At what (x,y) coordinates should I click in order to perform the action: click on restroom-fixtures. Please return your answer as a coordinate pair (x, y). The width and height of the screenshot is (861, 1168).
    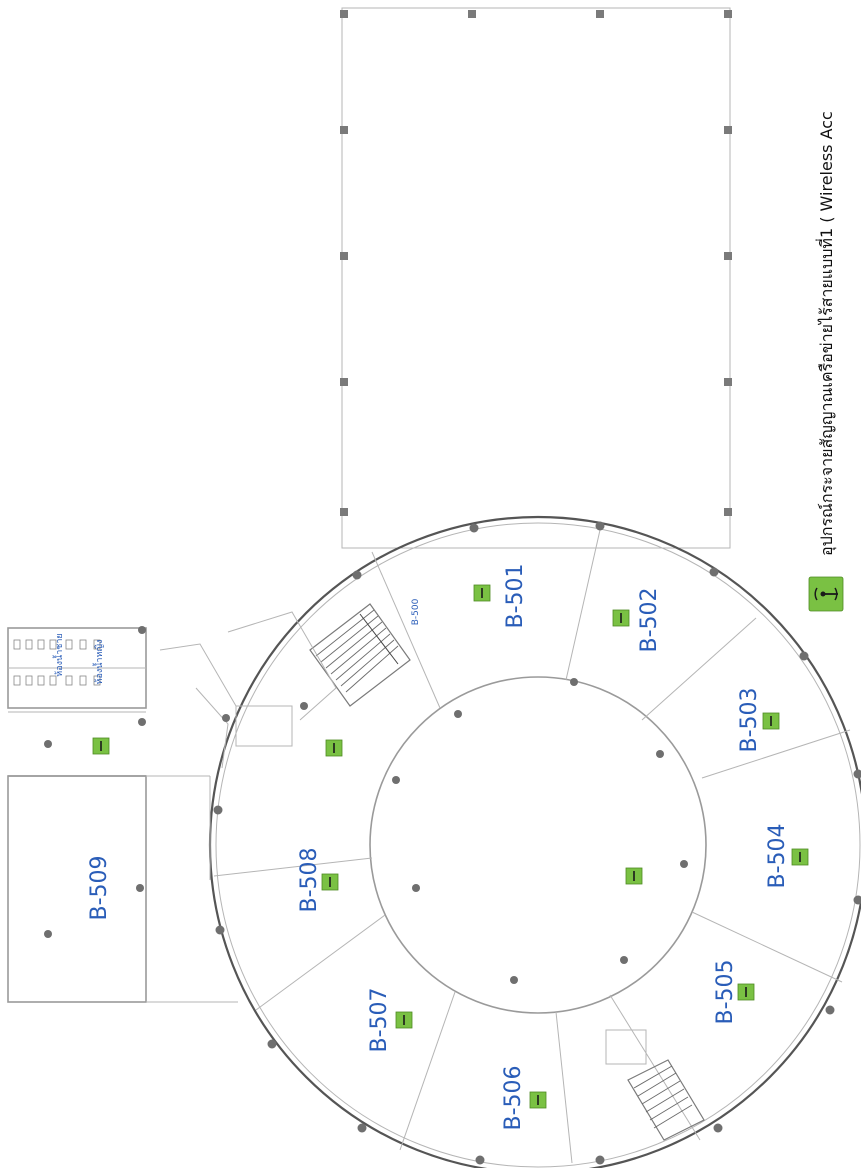
    Looking at the image, I should click on (57, 662).